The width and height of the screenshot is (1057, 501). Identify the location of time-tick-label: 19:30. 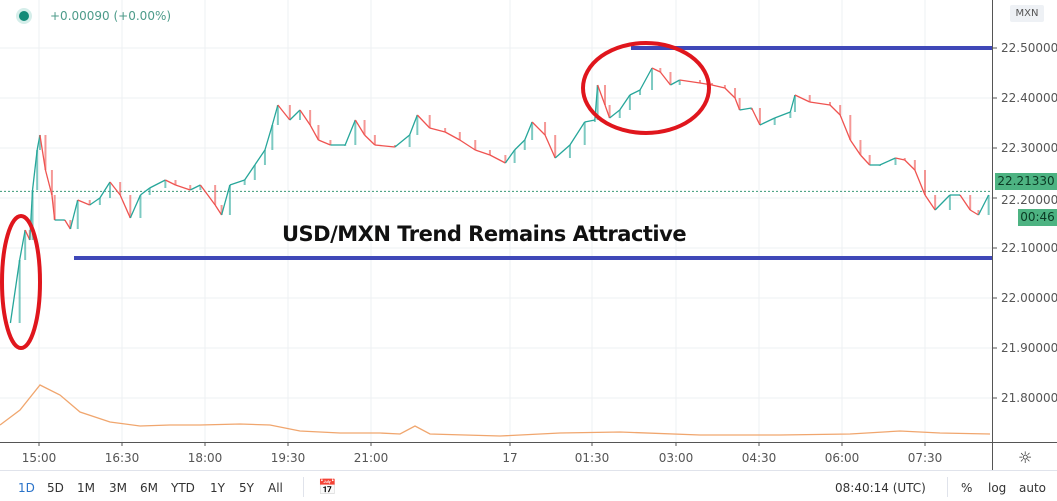
(288, 458).